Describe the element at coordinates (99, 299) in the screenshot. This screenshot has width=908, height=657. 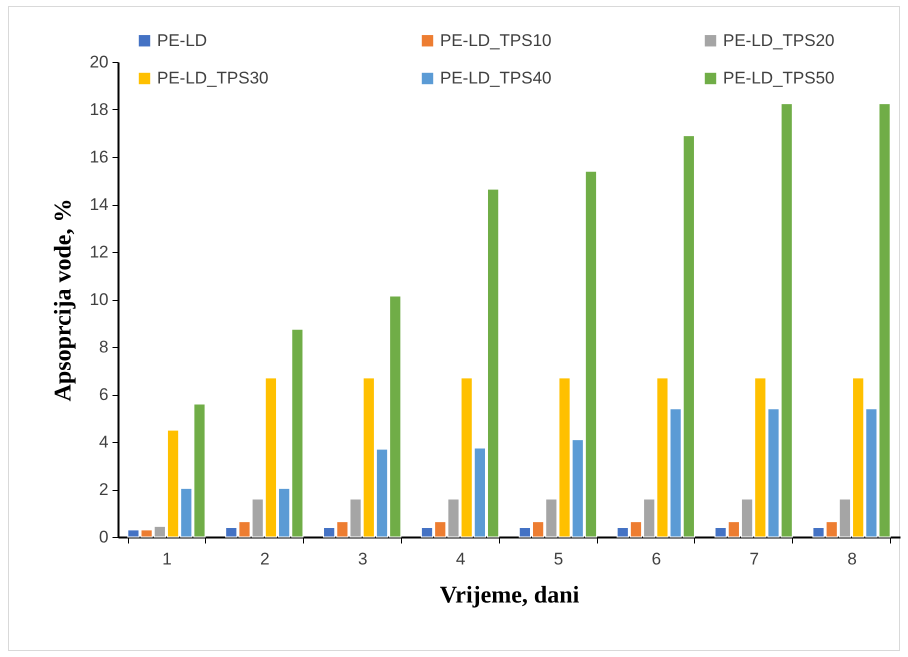
I see `y-tick-label: 10` at that location.